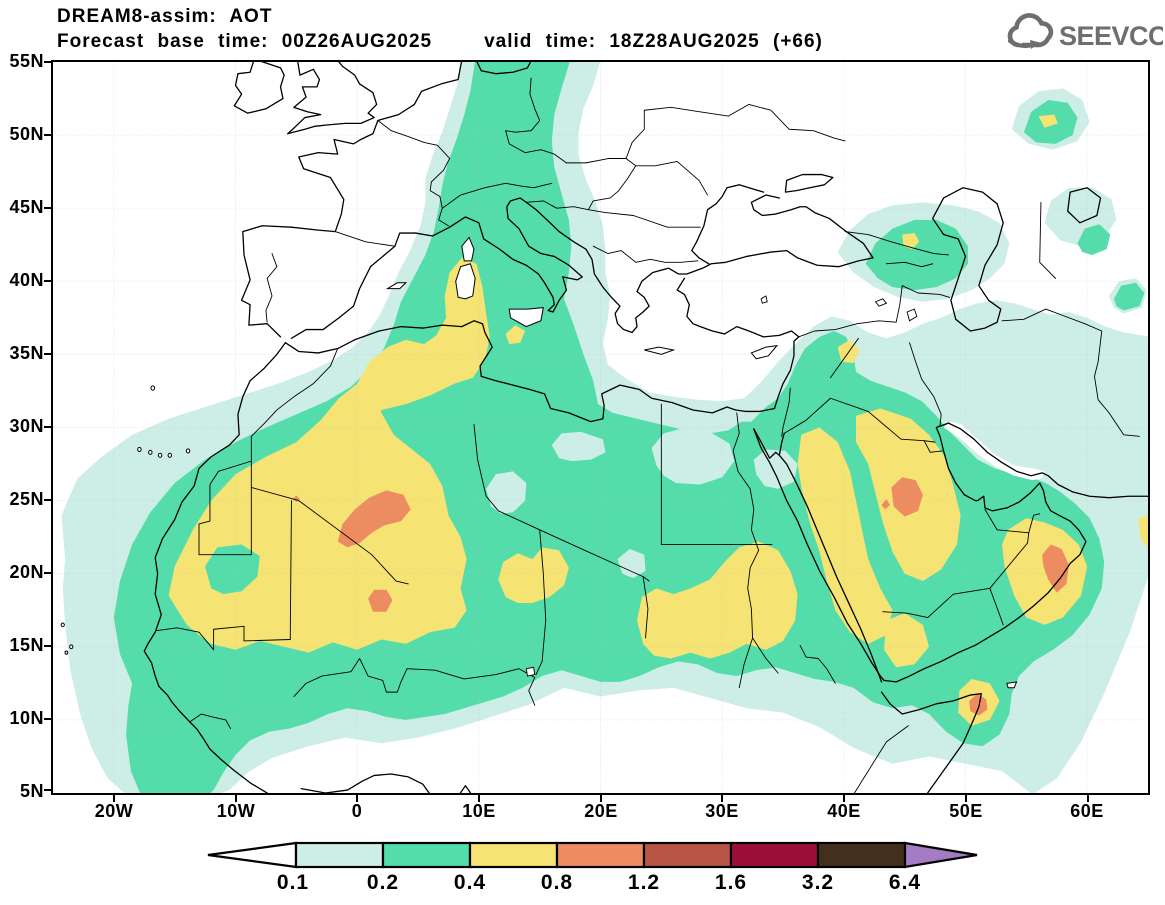  I want to click on seevccc-logo: SEEVCCC, so click(1085, 32).